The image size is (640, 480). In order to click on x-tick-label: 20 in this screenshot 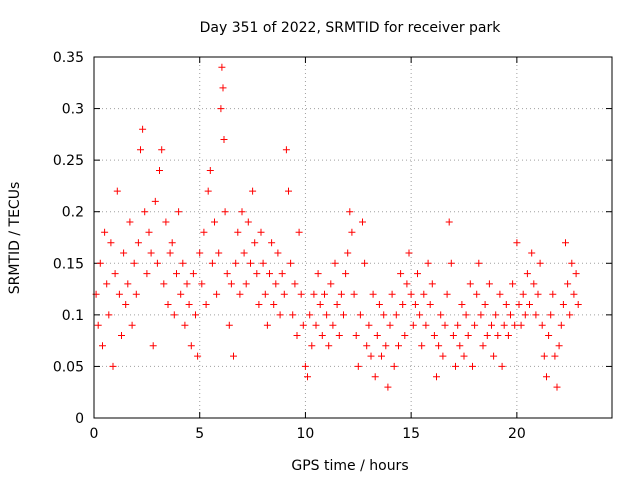, I will do `click(517, 434)`.